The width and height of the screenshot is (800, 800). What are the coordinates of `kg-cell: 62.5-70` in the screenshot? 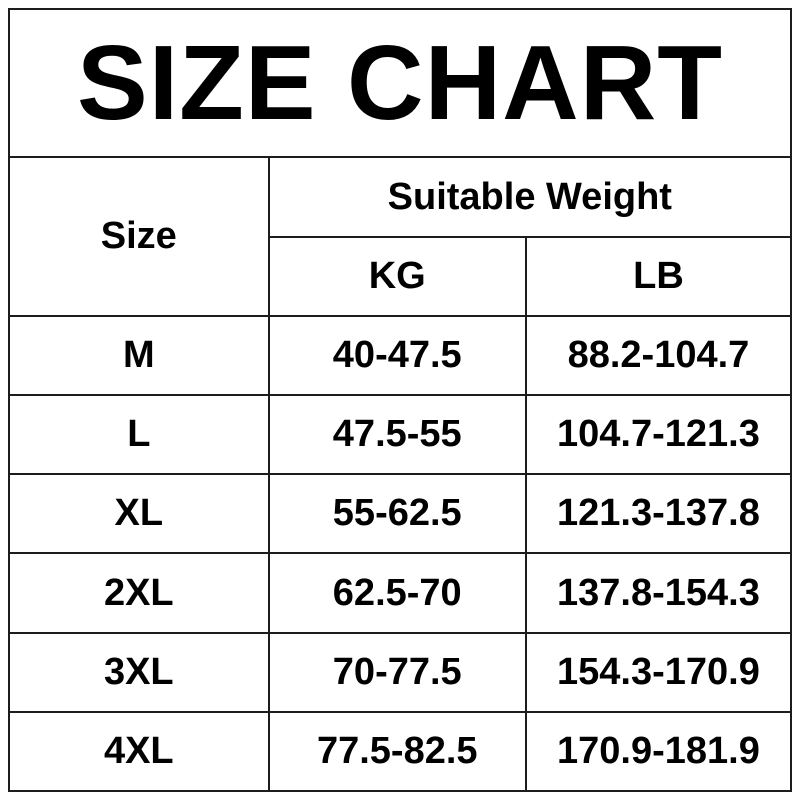 It's located at (397, 593).